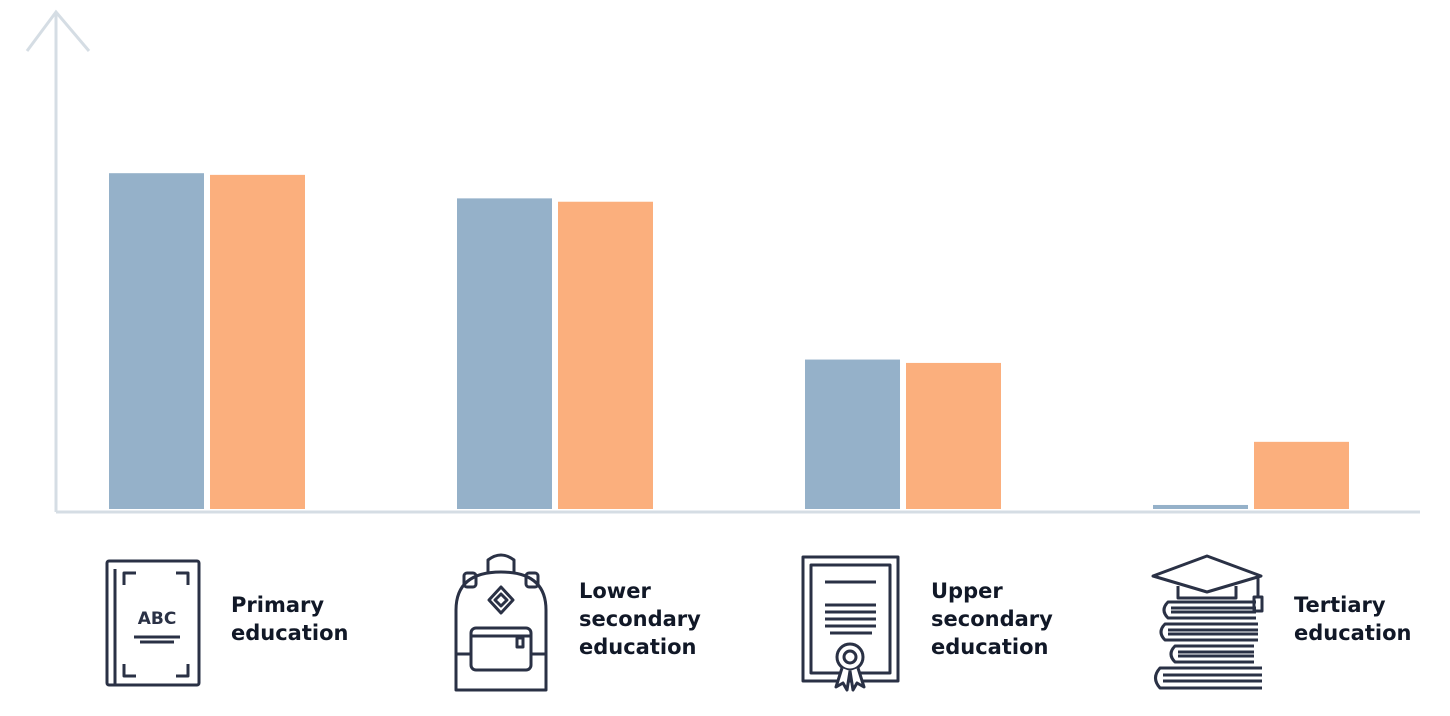 The width and height of the screenshot is (1450, 716). What do you see at coordinates (58, 30) in the screenshot?
I see `y-axis-arrow` at bounding box center [58, 30].